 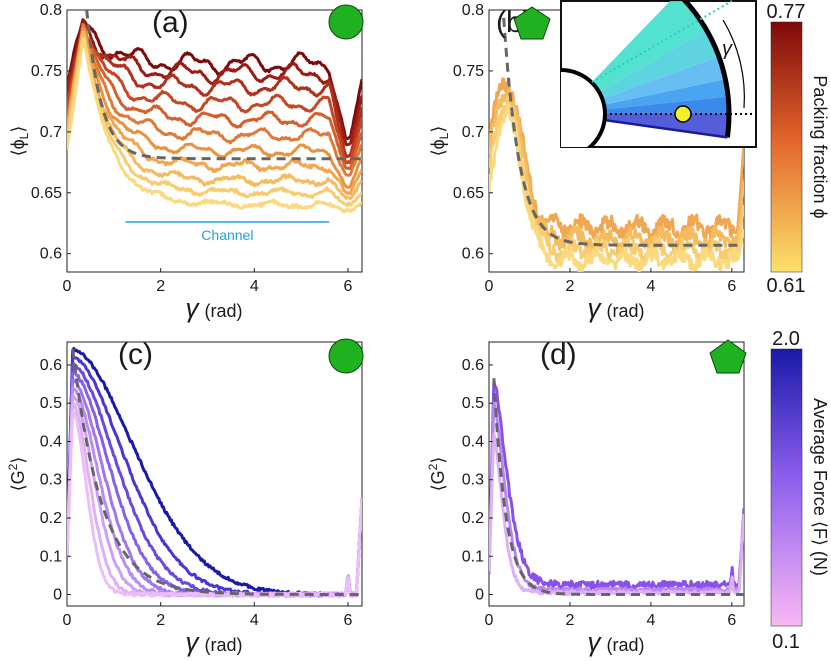 I want to click on panel-c-ytick-label: 0.5, so click(x=51, y=403).